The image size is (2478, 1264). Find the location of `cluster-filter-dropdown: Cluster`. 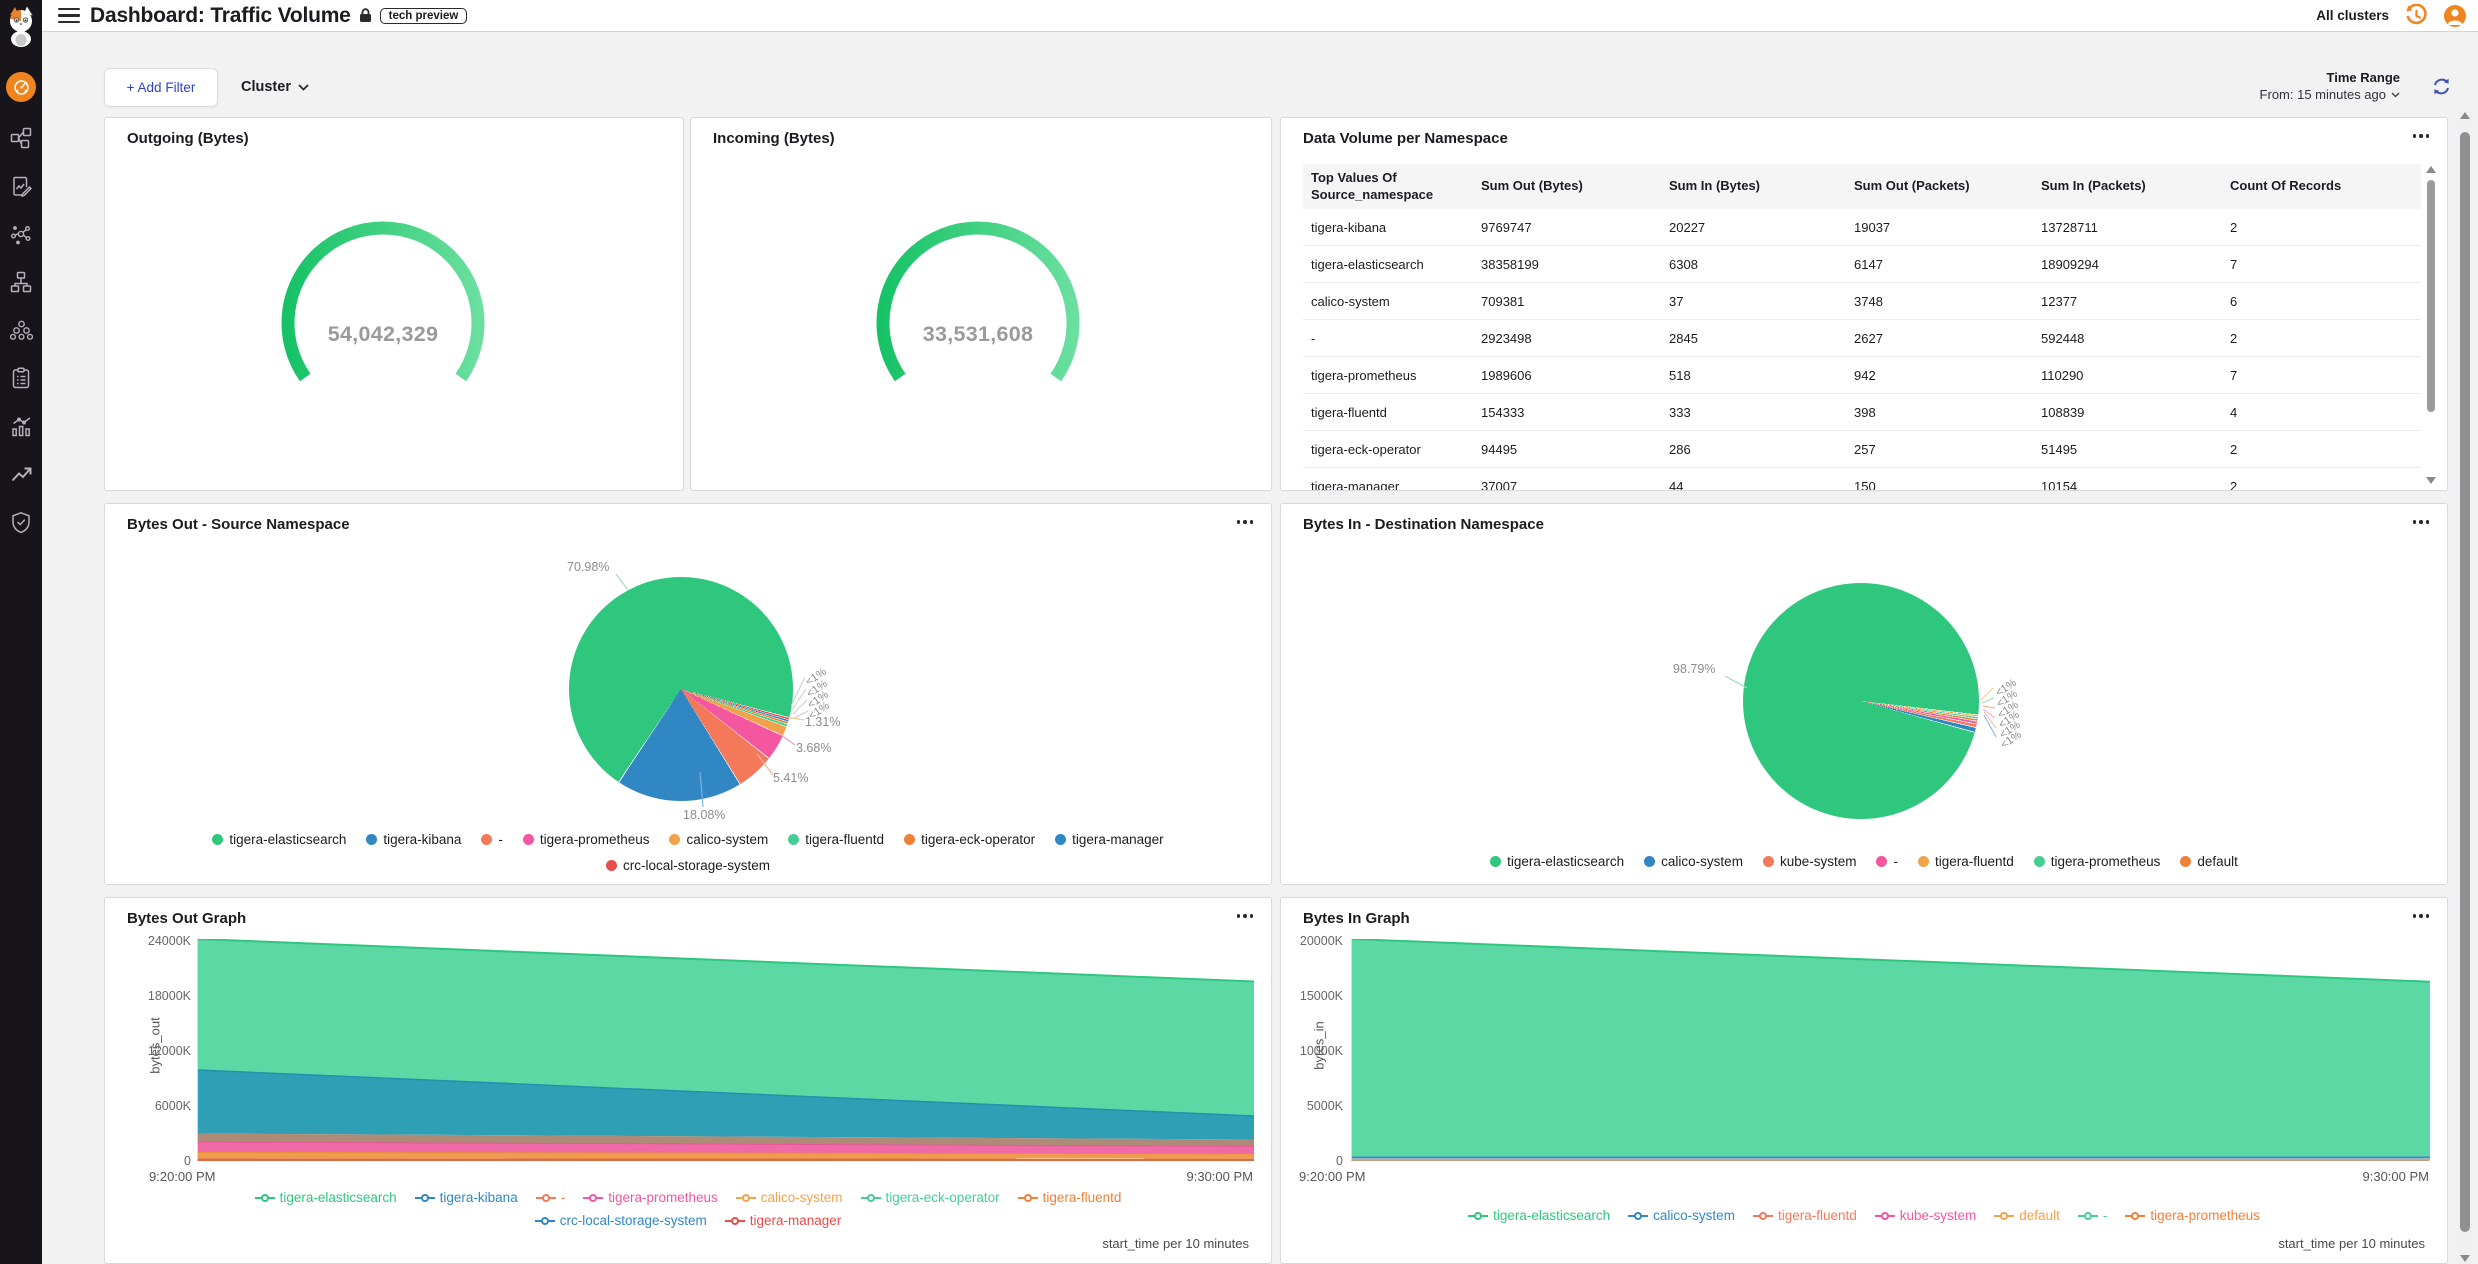

cluster-filter-dropdown: Cluster is located at coordinates (275, 87).